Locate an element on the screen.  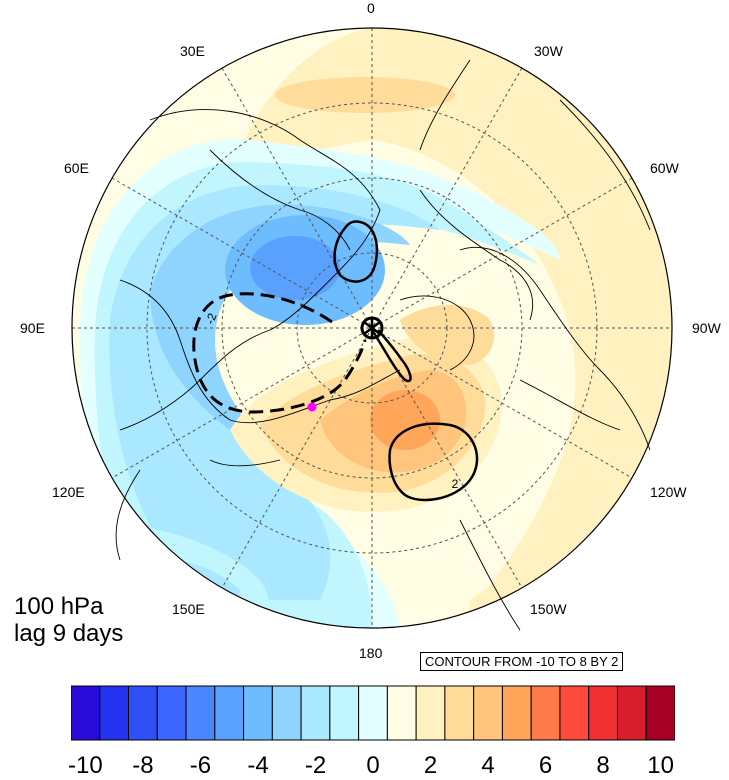
colorbar-tick-label: -6 is located at coordinates (200, 765).